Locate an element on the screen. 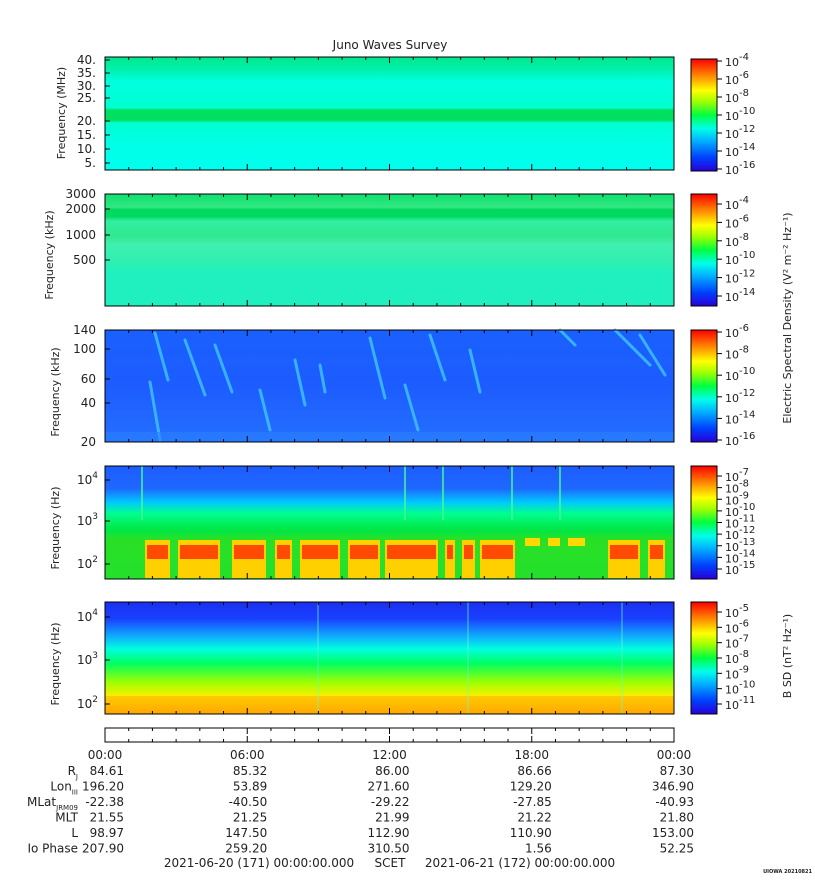  ephemeris-value: 153.00 is located at coordinates (673, 833).